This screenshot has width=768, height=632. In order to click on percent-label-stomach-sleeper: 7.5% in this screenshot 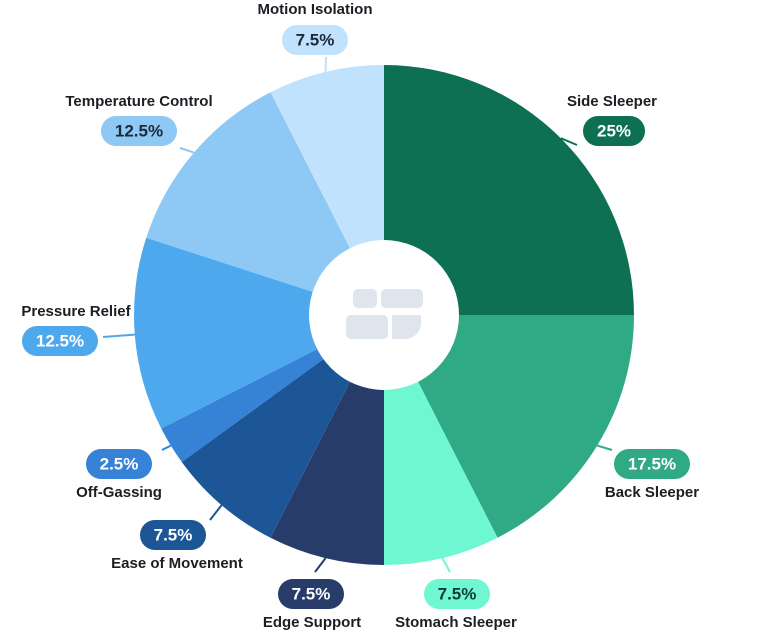, I will do `click(457, 593)`.